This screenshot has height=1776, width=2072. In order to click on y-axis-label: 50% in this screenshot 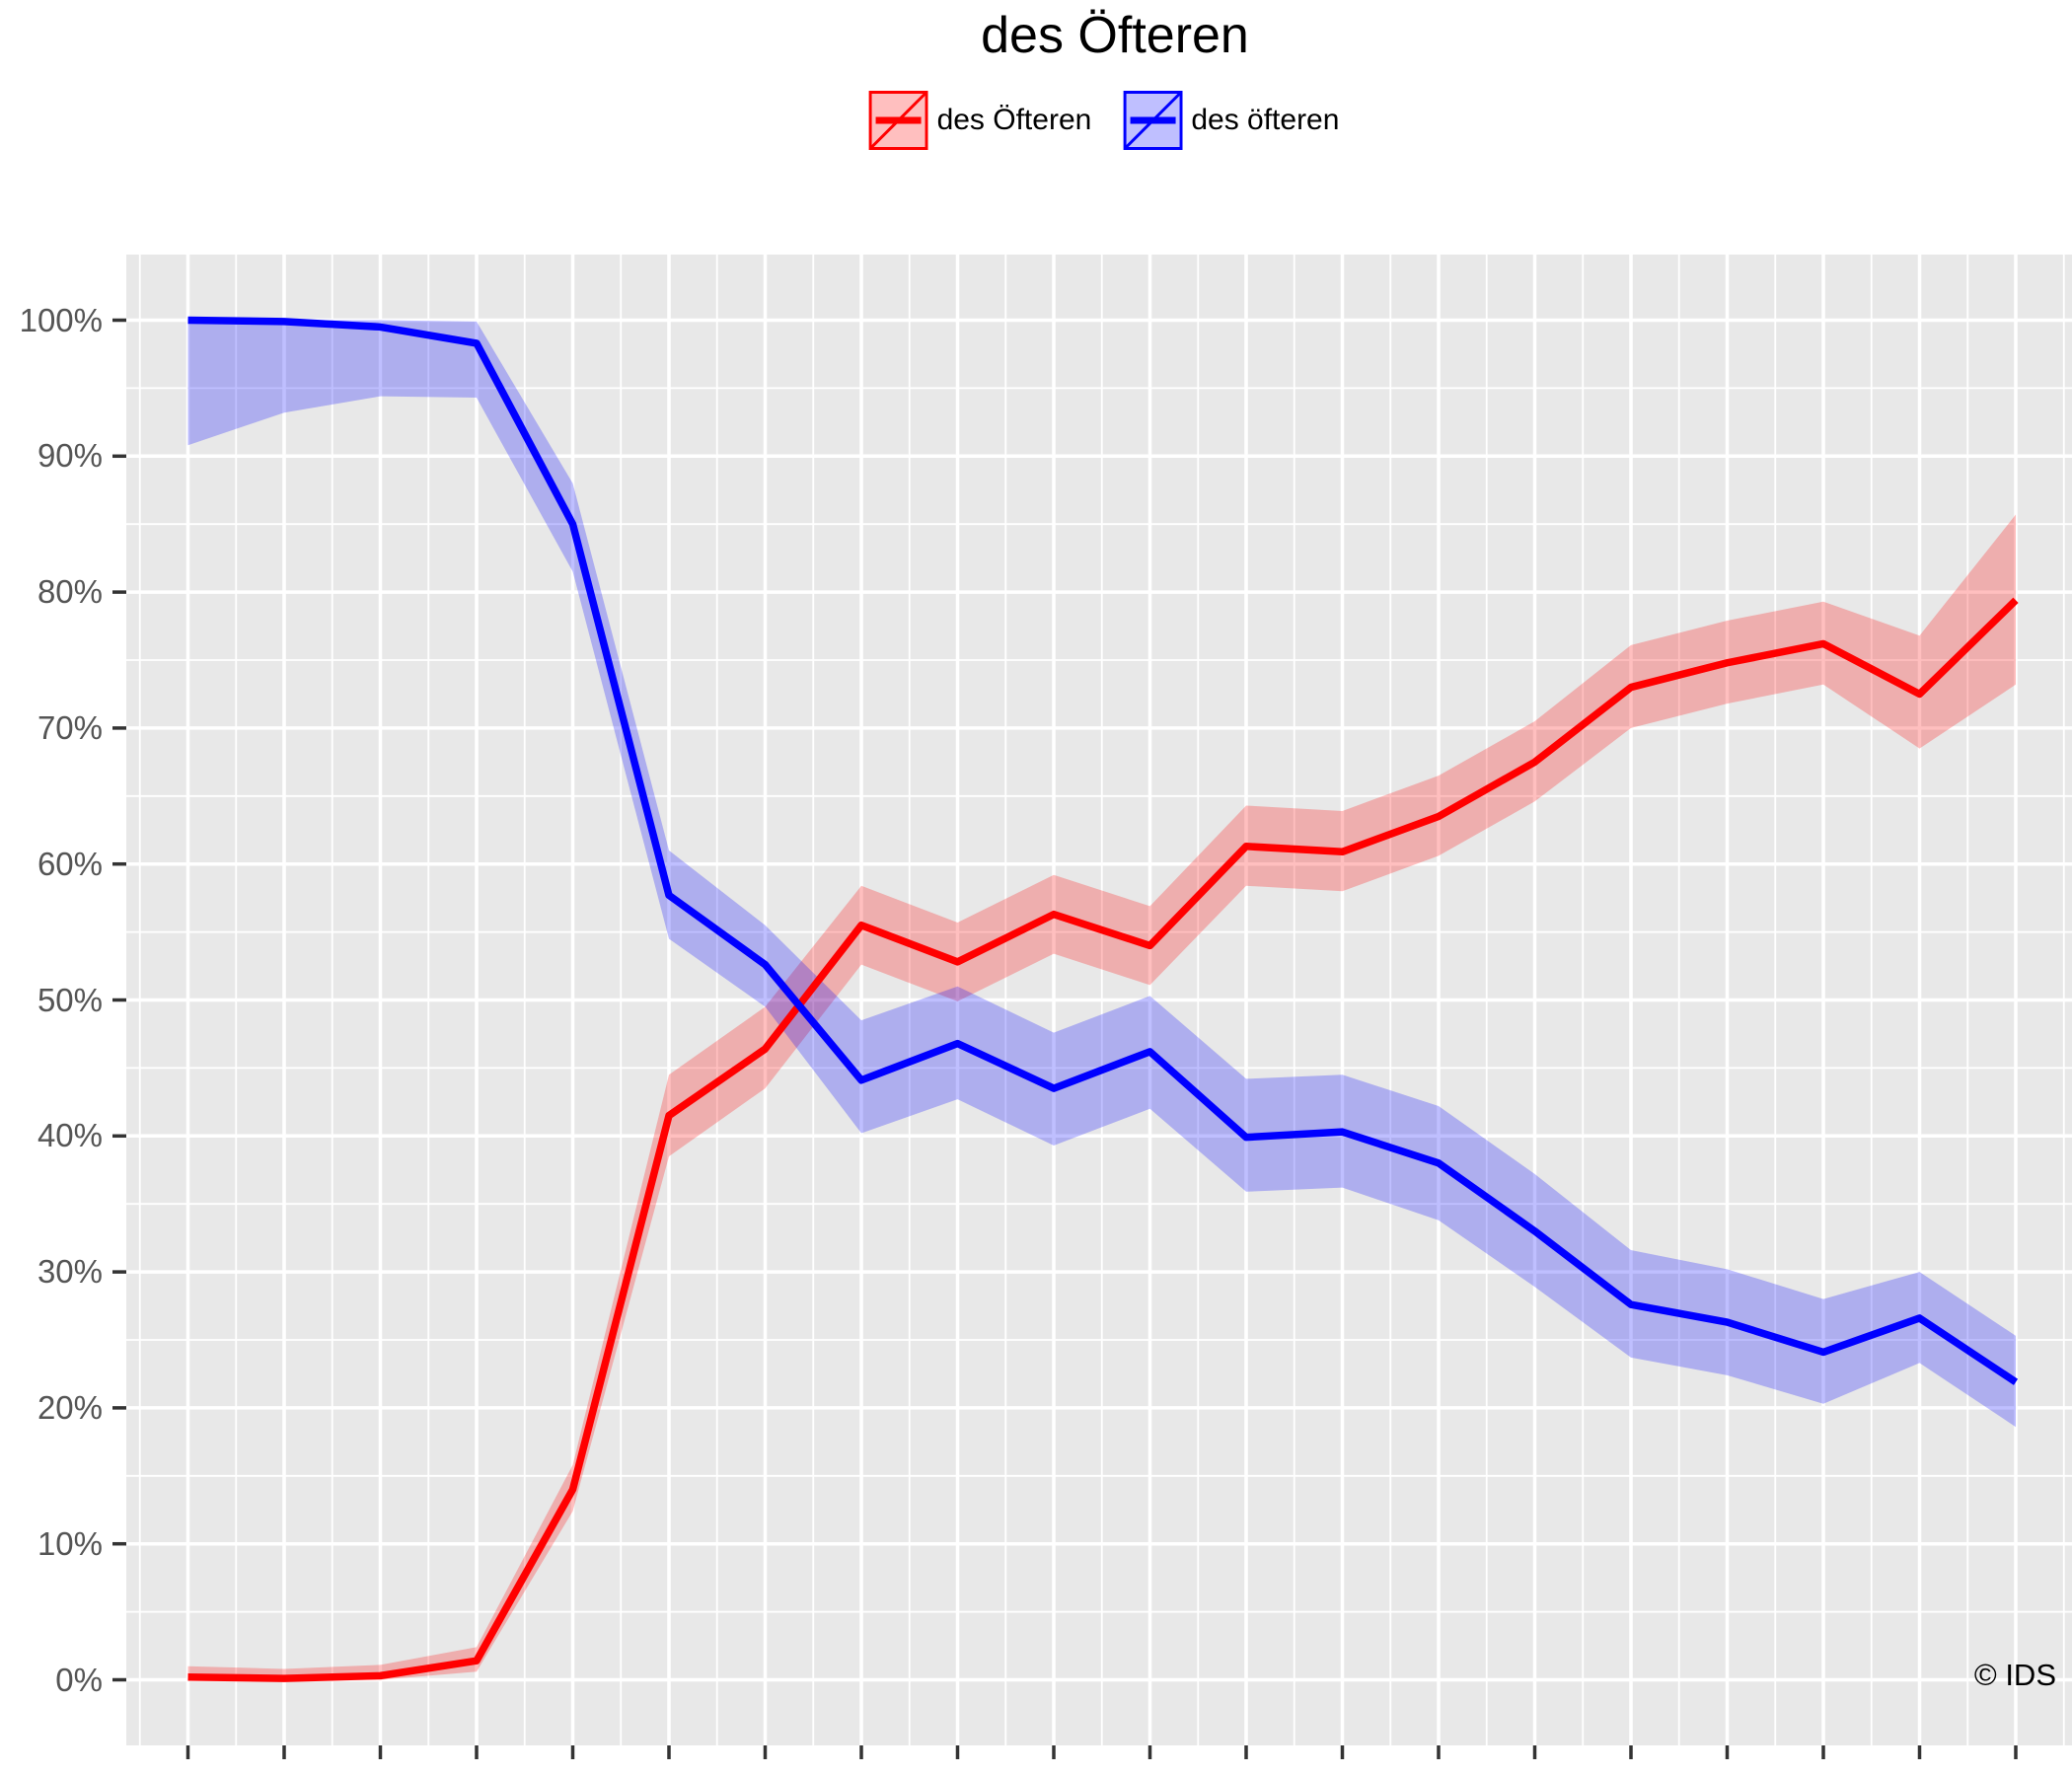, I will do `click(70, 1000)`.